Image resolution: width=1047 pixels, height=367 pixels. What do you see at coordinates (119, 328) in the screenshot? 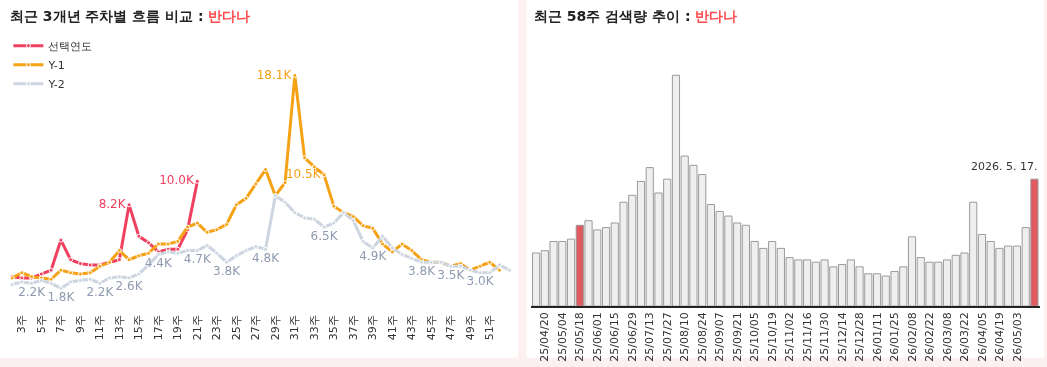
I see `x-tick-label: 13주` at bounding box center [119, 328].